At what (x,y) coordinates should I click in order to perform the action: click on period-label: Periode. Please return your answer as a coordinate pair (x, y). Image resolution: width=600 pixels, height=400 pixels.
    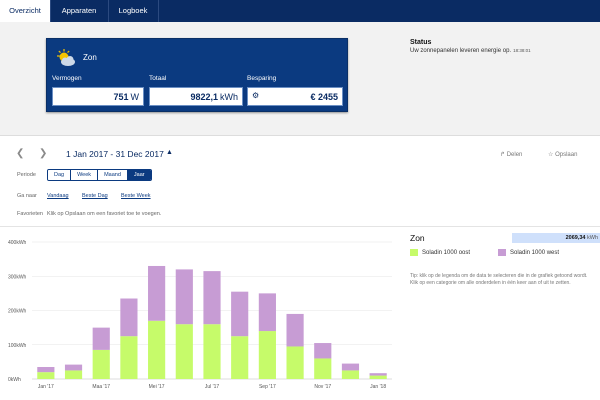
    Looking at the image, I should click on (26, 175).